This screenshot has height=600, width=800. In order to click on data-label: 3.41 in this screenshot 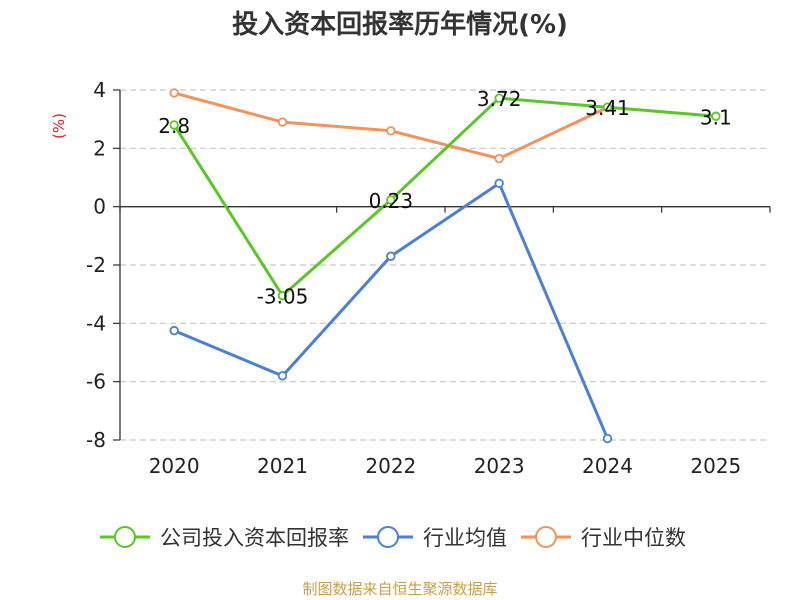, I will do `click(607, 108)`.